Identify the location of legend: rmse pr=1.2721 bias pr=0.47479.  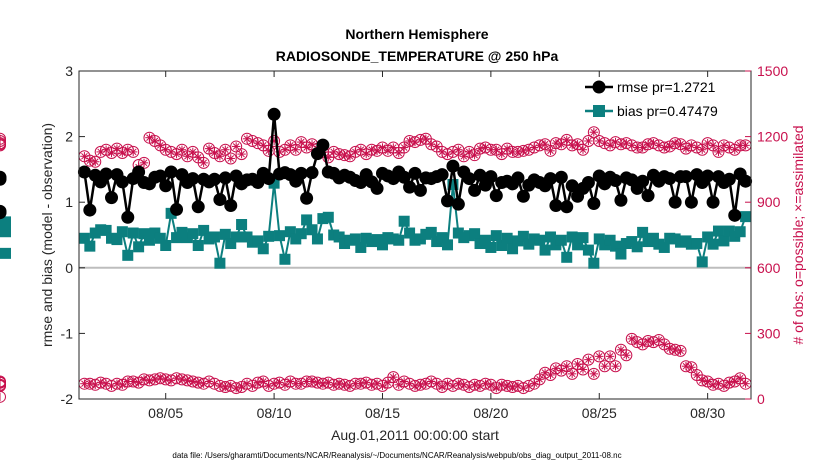
(664, 101).